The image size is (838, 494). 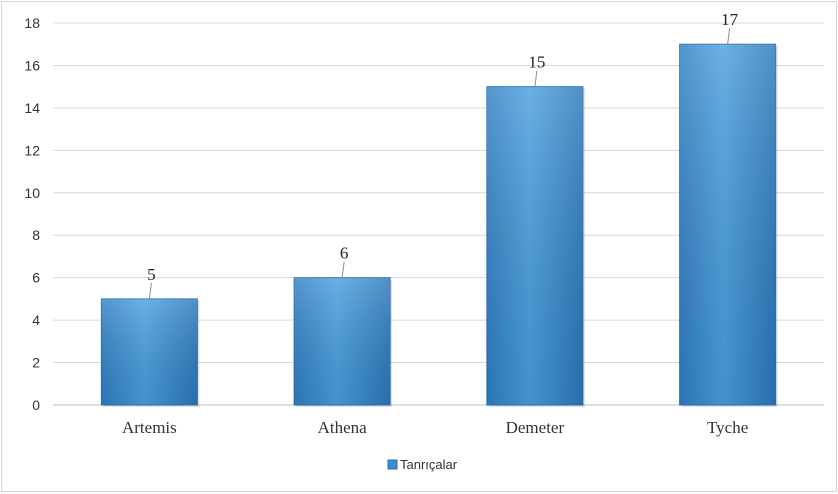 I want to click on y-tick-label: 6, so click(x=36, y=278).